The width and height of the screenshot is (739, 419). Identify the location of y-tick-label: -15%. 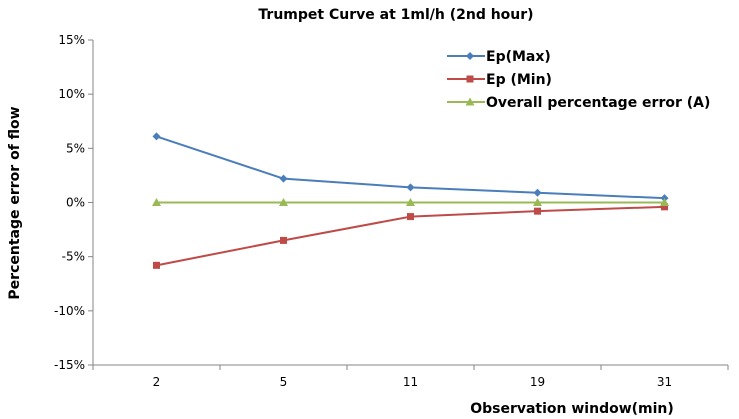
(69, 365).